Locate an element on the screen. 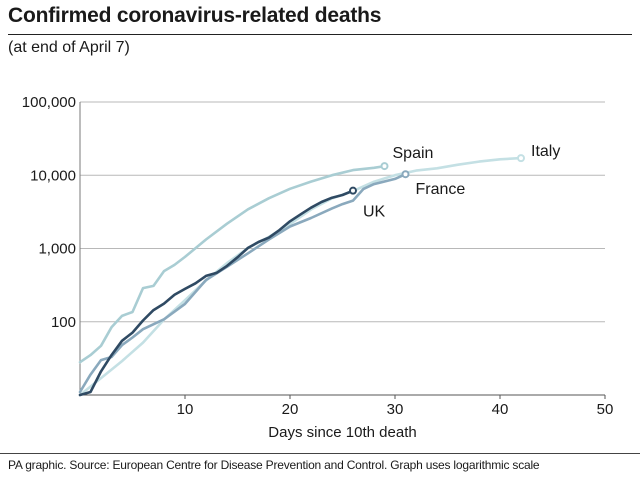  series-endpoint-france is located at coordinates (405, 174).